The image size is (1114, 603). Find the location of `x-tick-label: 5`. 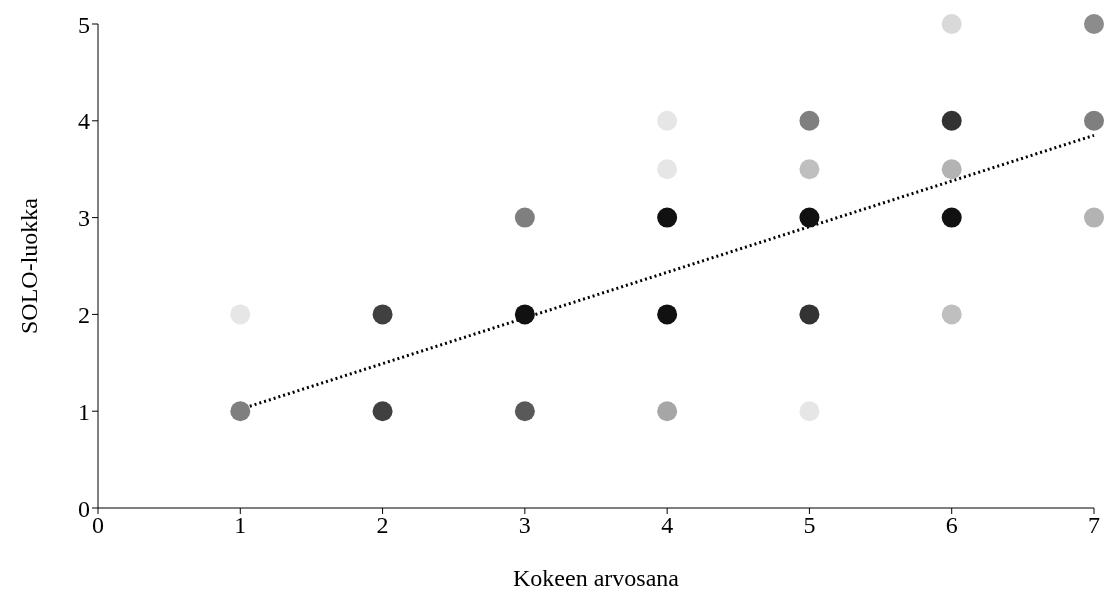

x-tick-label: 5 is located at coordinates (809, 525).